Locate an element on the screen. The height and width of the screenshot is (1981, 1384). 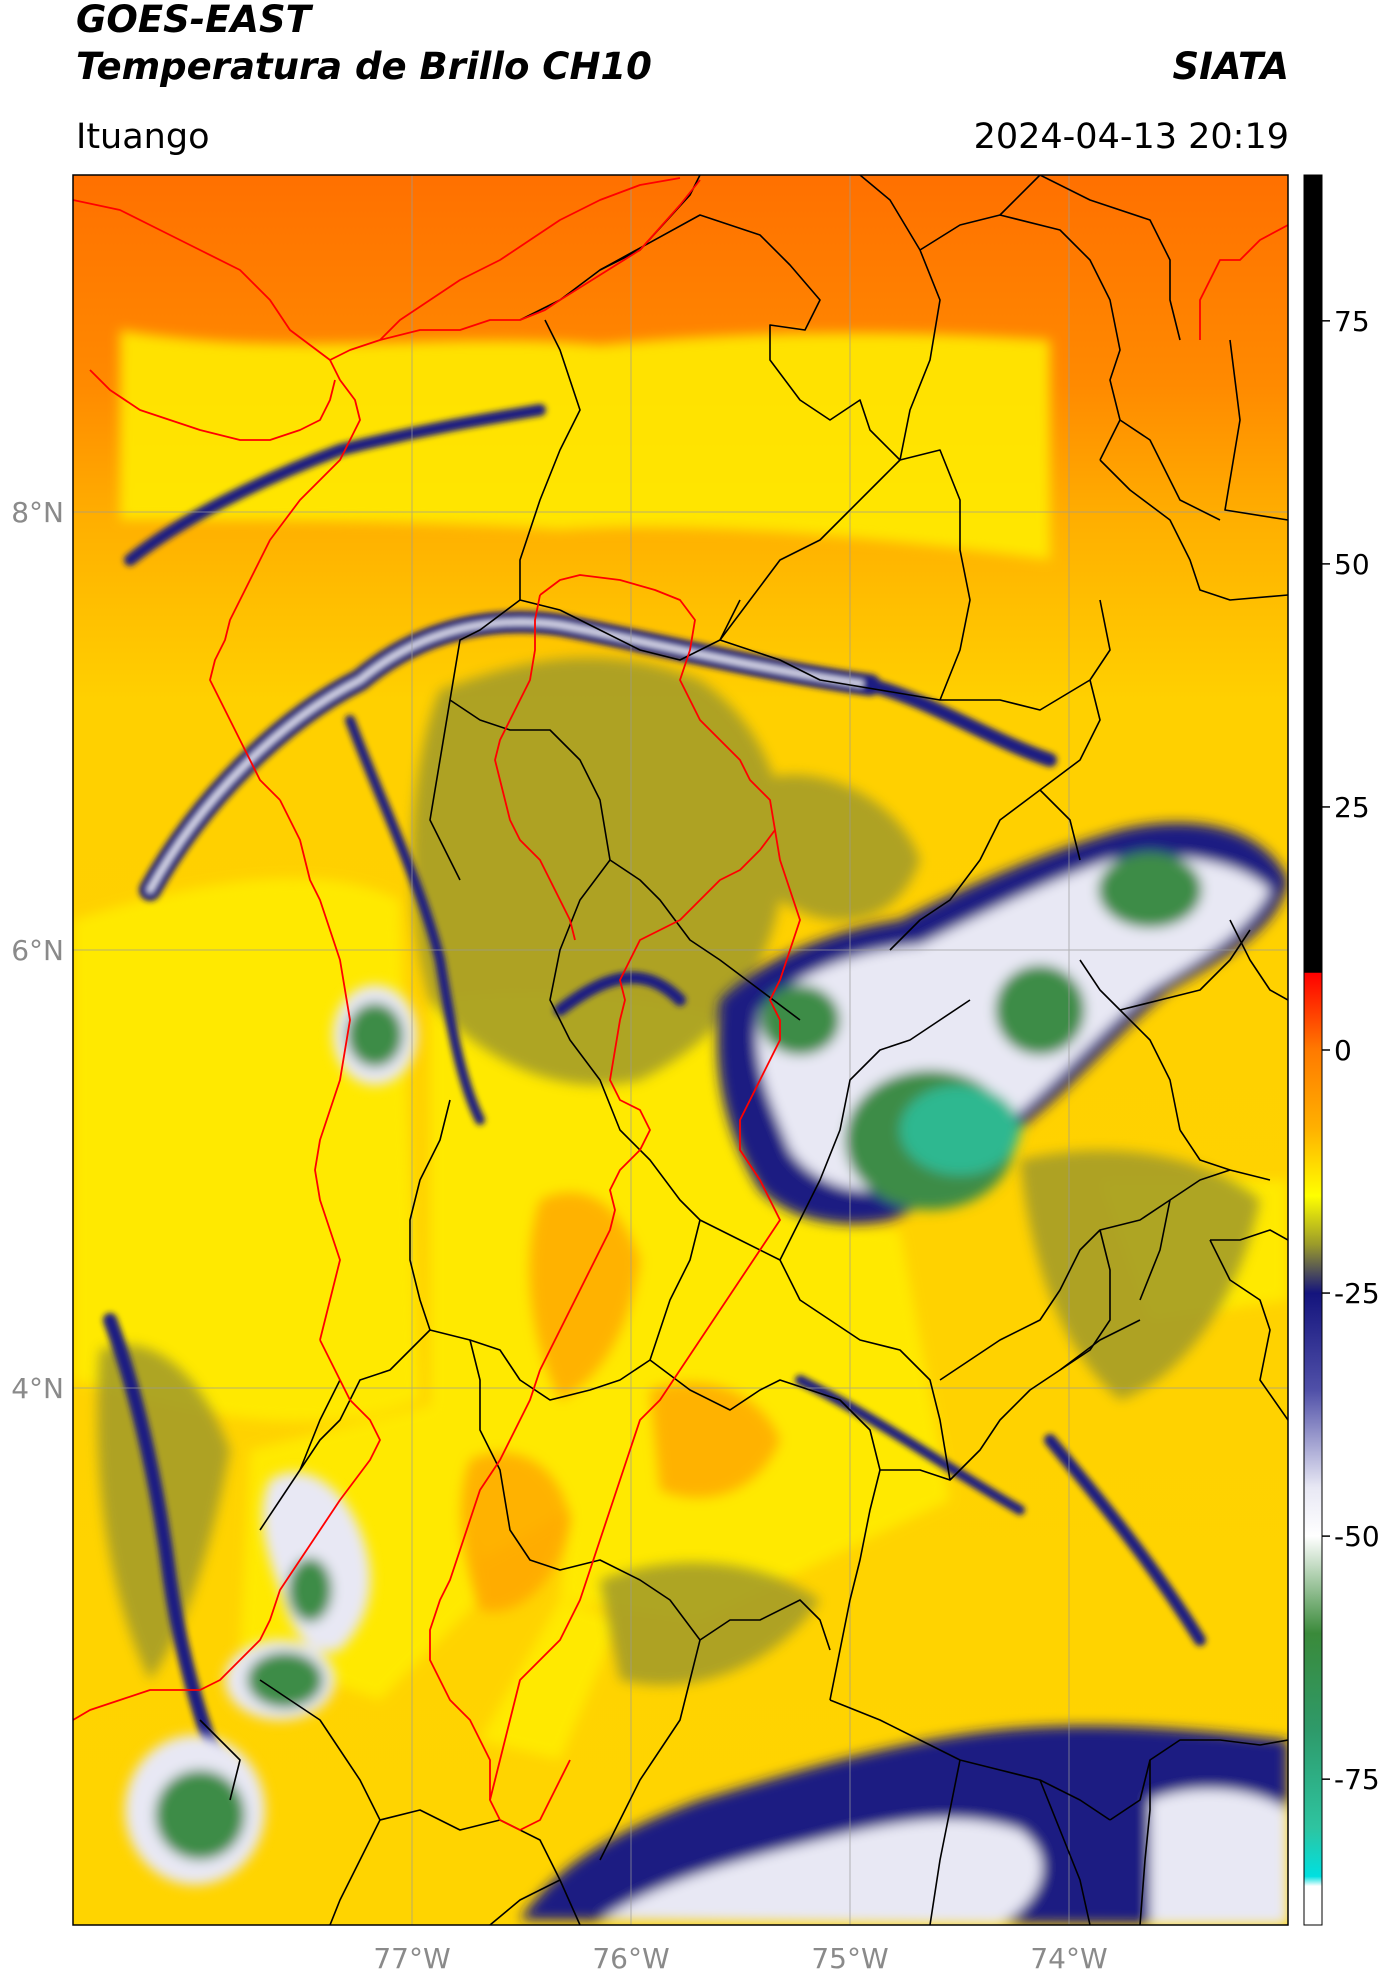
colorbar: 75 50 25 0 -25 -50 -75 is located at coordinates (1341, 1050).